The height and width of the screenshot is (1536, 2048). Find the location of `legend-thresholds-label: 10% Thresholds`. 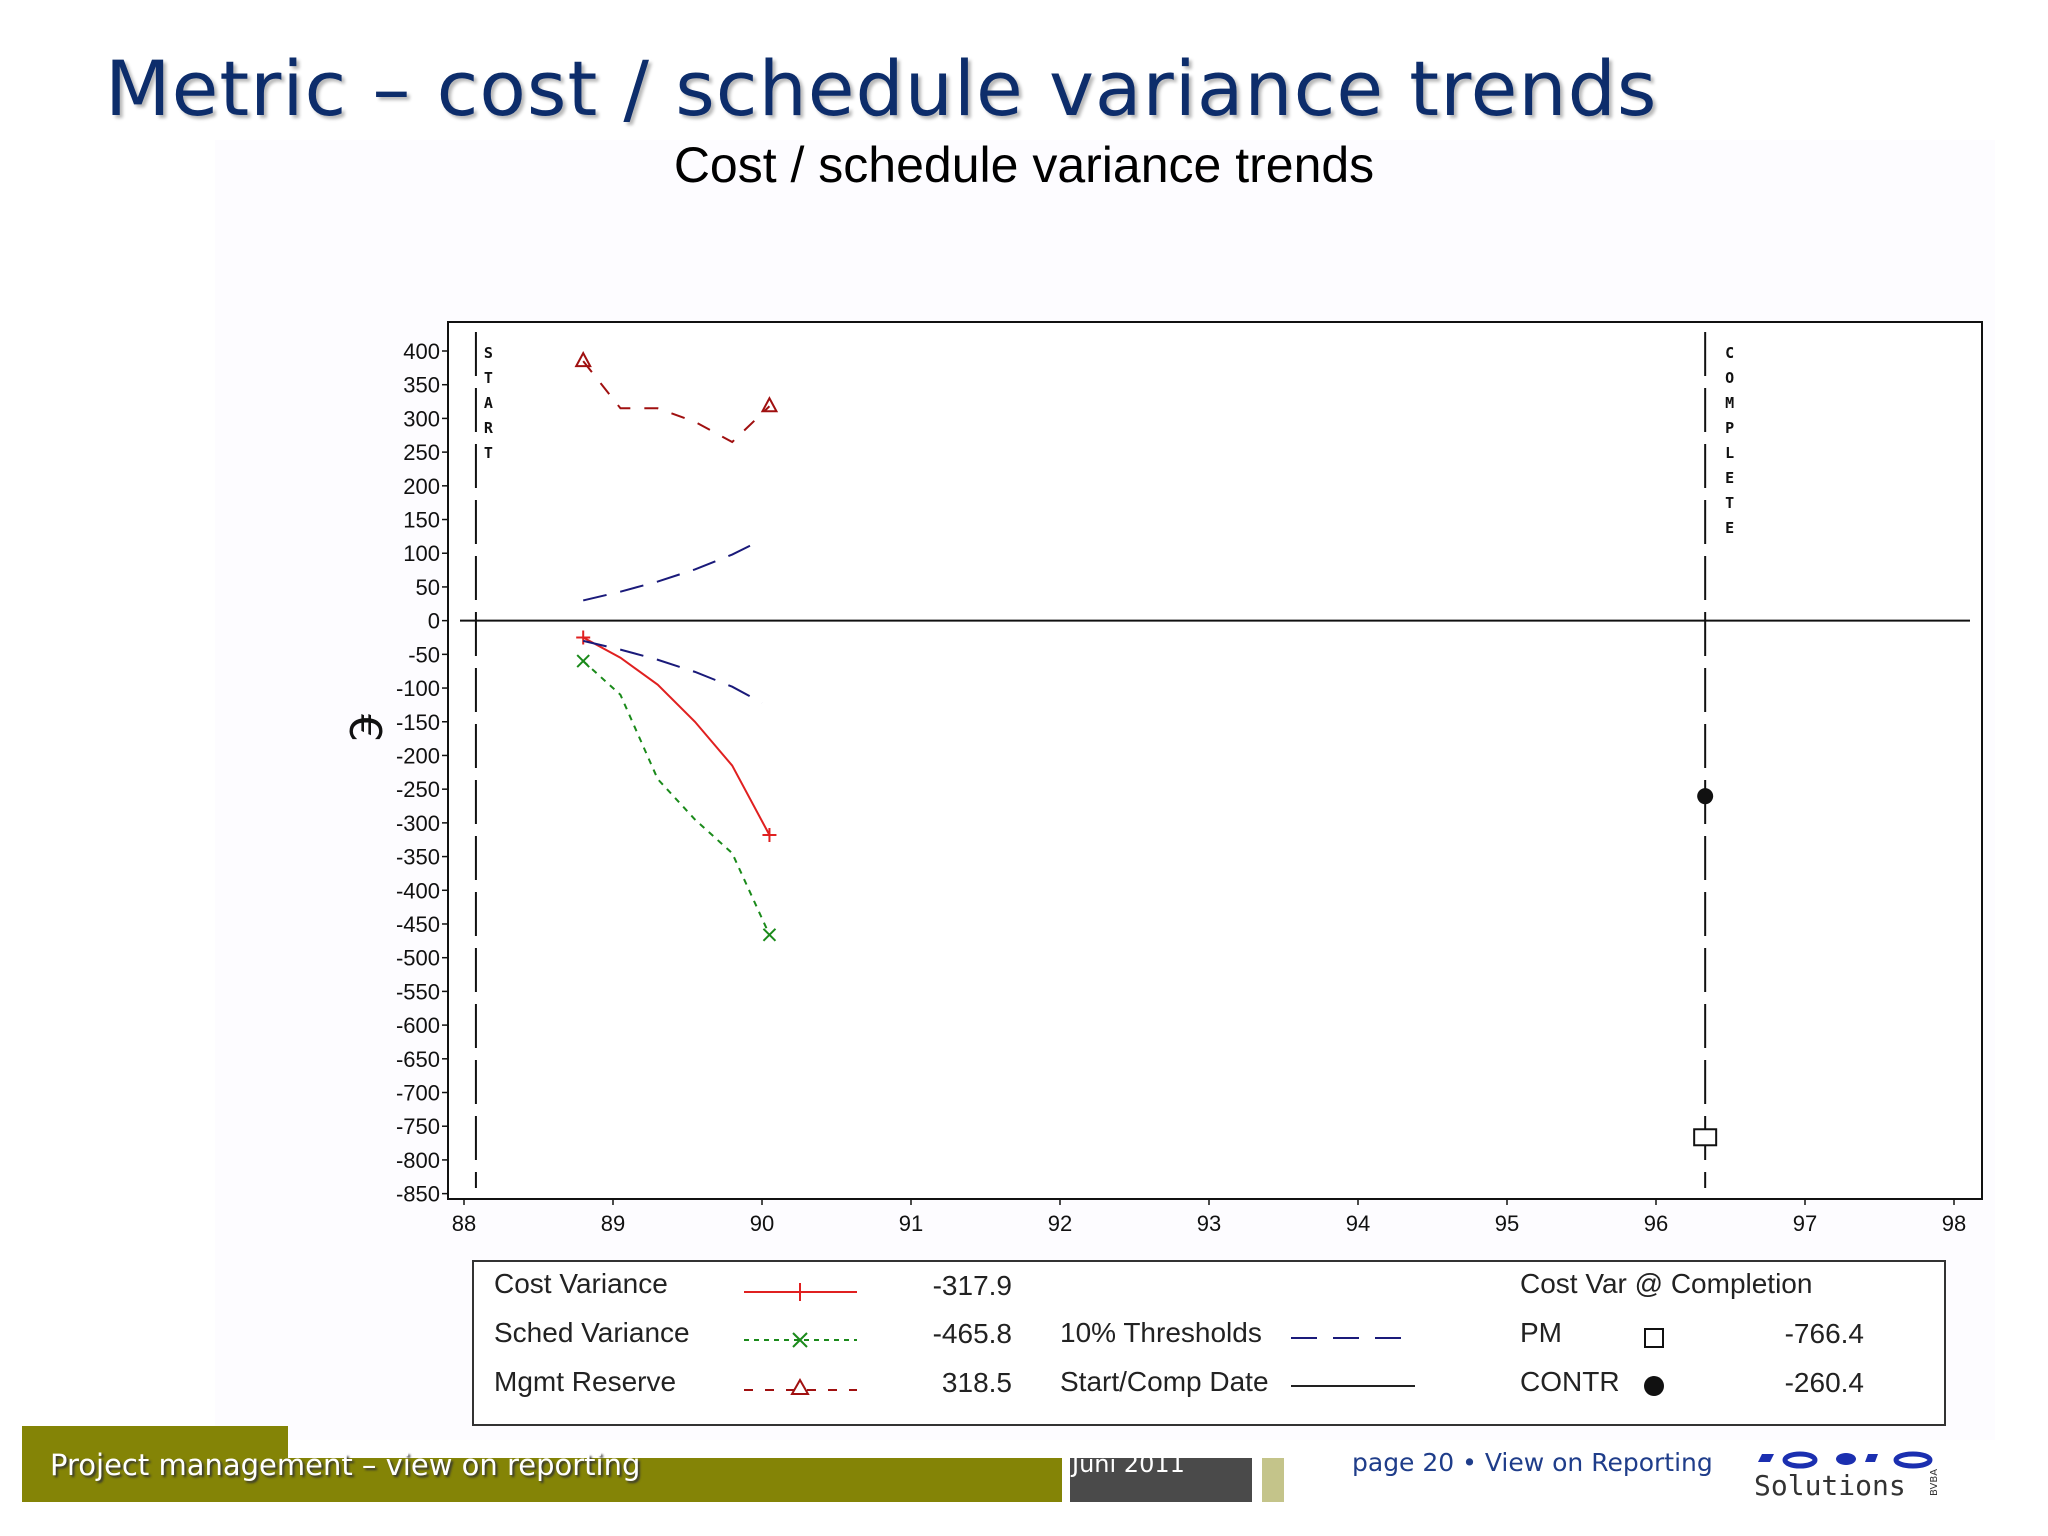

legend-thresholds-label: 10% Thresholds is located at coordinates (1161, 1332).